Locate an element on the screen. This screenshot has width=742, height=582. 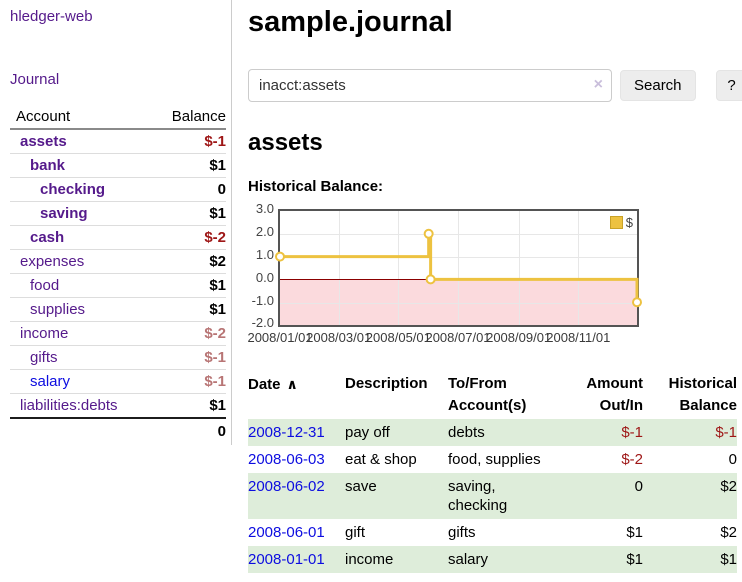
accounts-table-header: Account Balance is located at coordinates (118, 117).